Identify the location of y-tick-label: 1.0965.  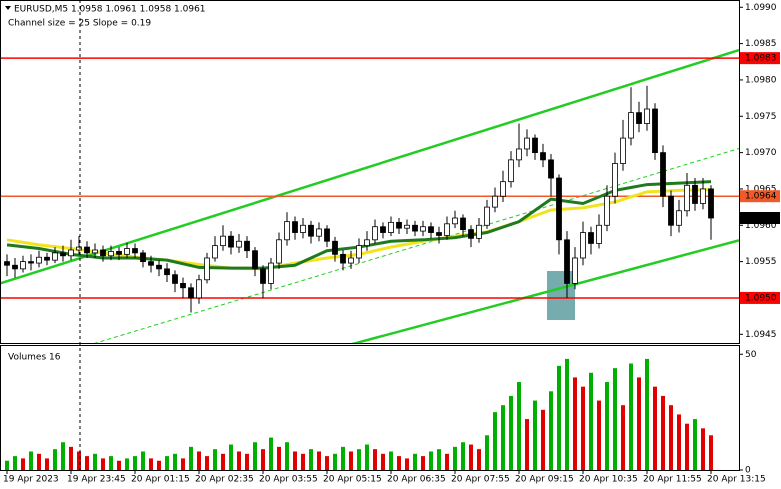
(761, 189).